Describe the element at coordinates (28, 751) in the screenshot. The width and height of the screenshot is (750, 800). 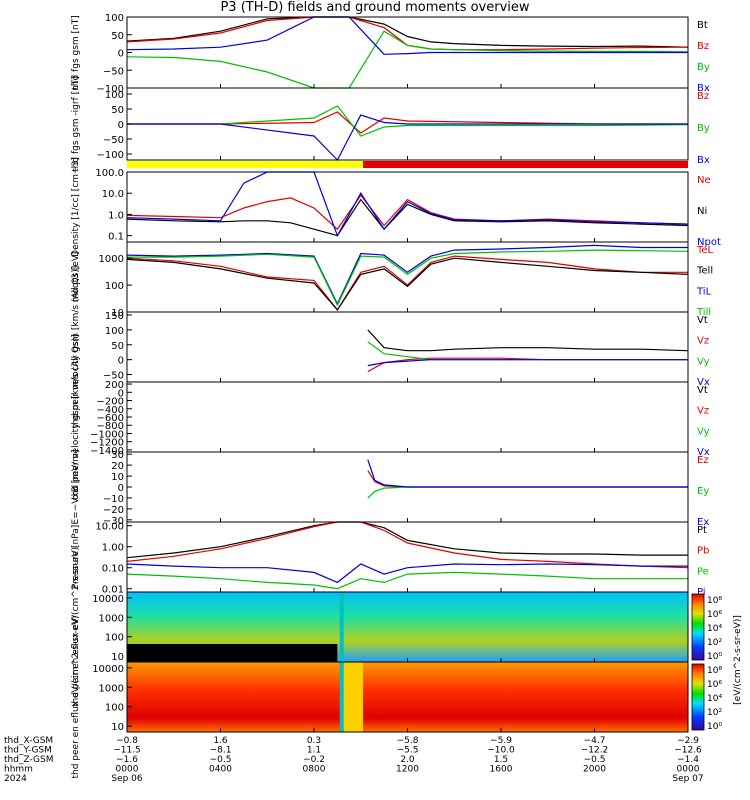
I see `x-axis-row-label: thd_Y-GSM` at that location.